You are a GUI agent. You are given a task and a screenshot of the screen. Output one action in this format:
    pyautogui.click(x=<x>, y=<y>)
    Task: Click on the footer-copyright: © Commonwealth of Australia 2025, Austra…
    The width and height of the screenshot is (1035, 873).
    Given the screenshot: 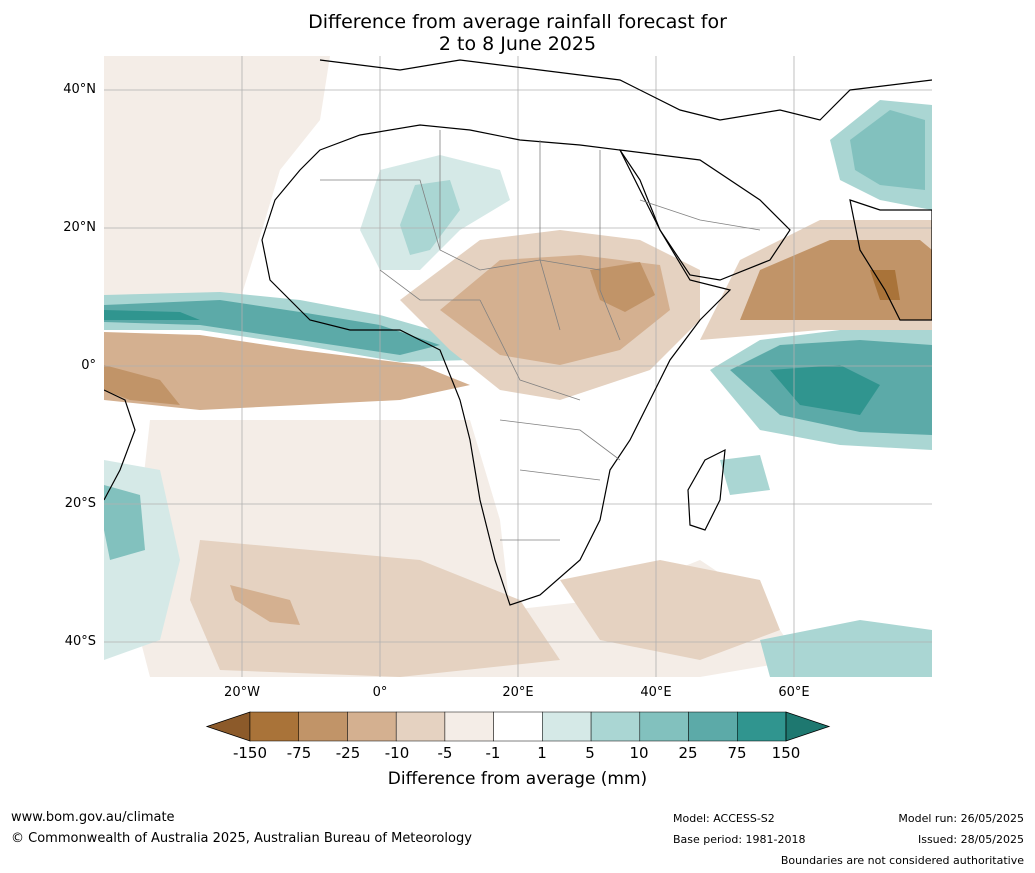 What is the action you would take?
    pyautogui.click(x=241, y=838)
    